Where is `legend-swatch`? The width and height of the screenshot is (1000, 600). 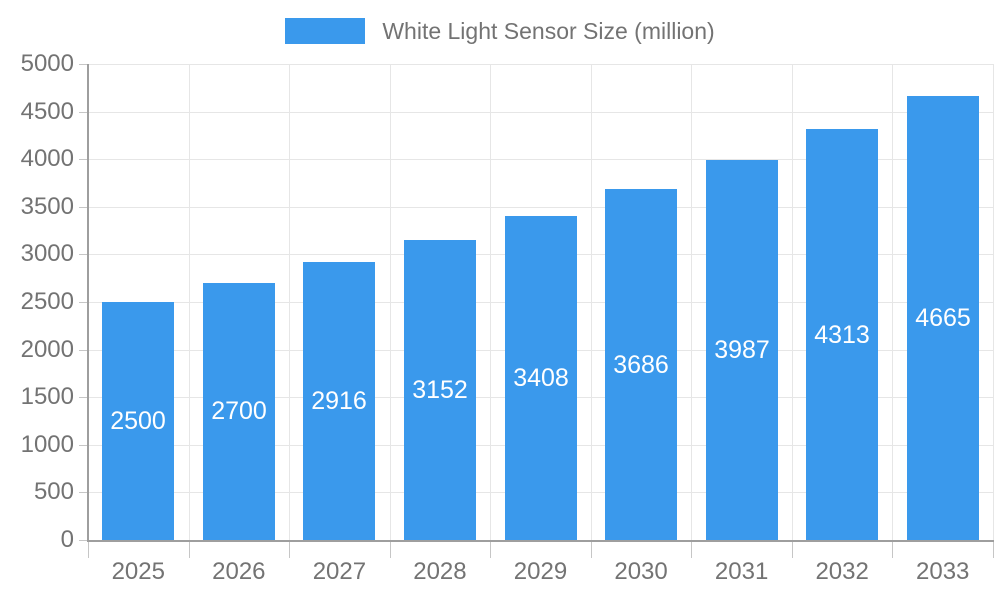 legend-swatch is located at coordinates (325, 31).